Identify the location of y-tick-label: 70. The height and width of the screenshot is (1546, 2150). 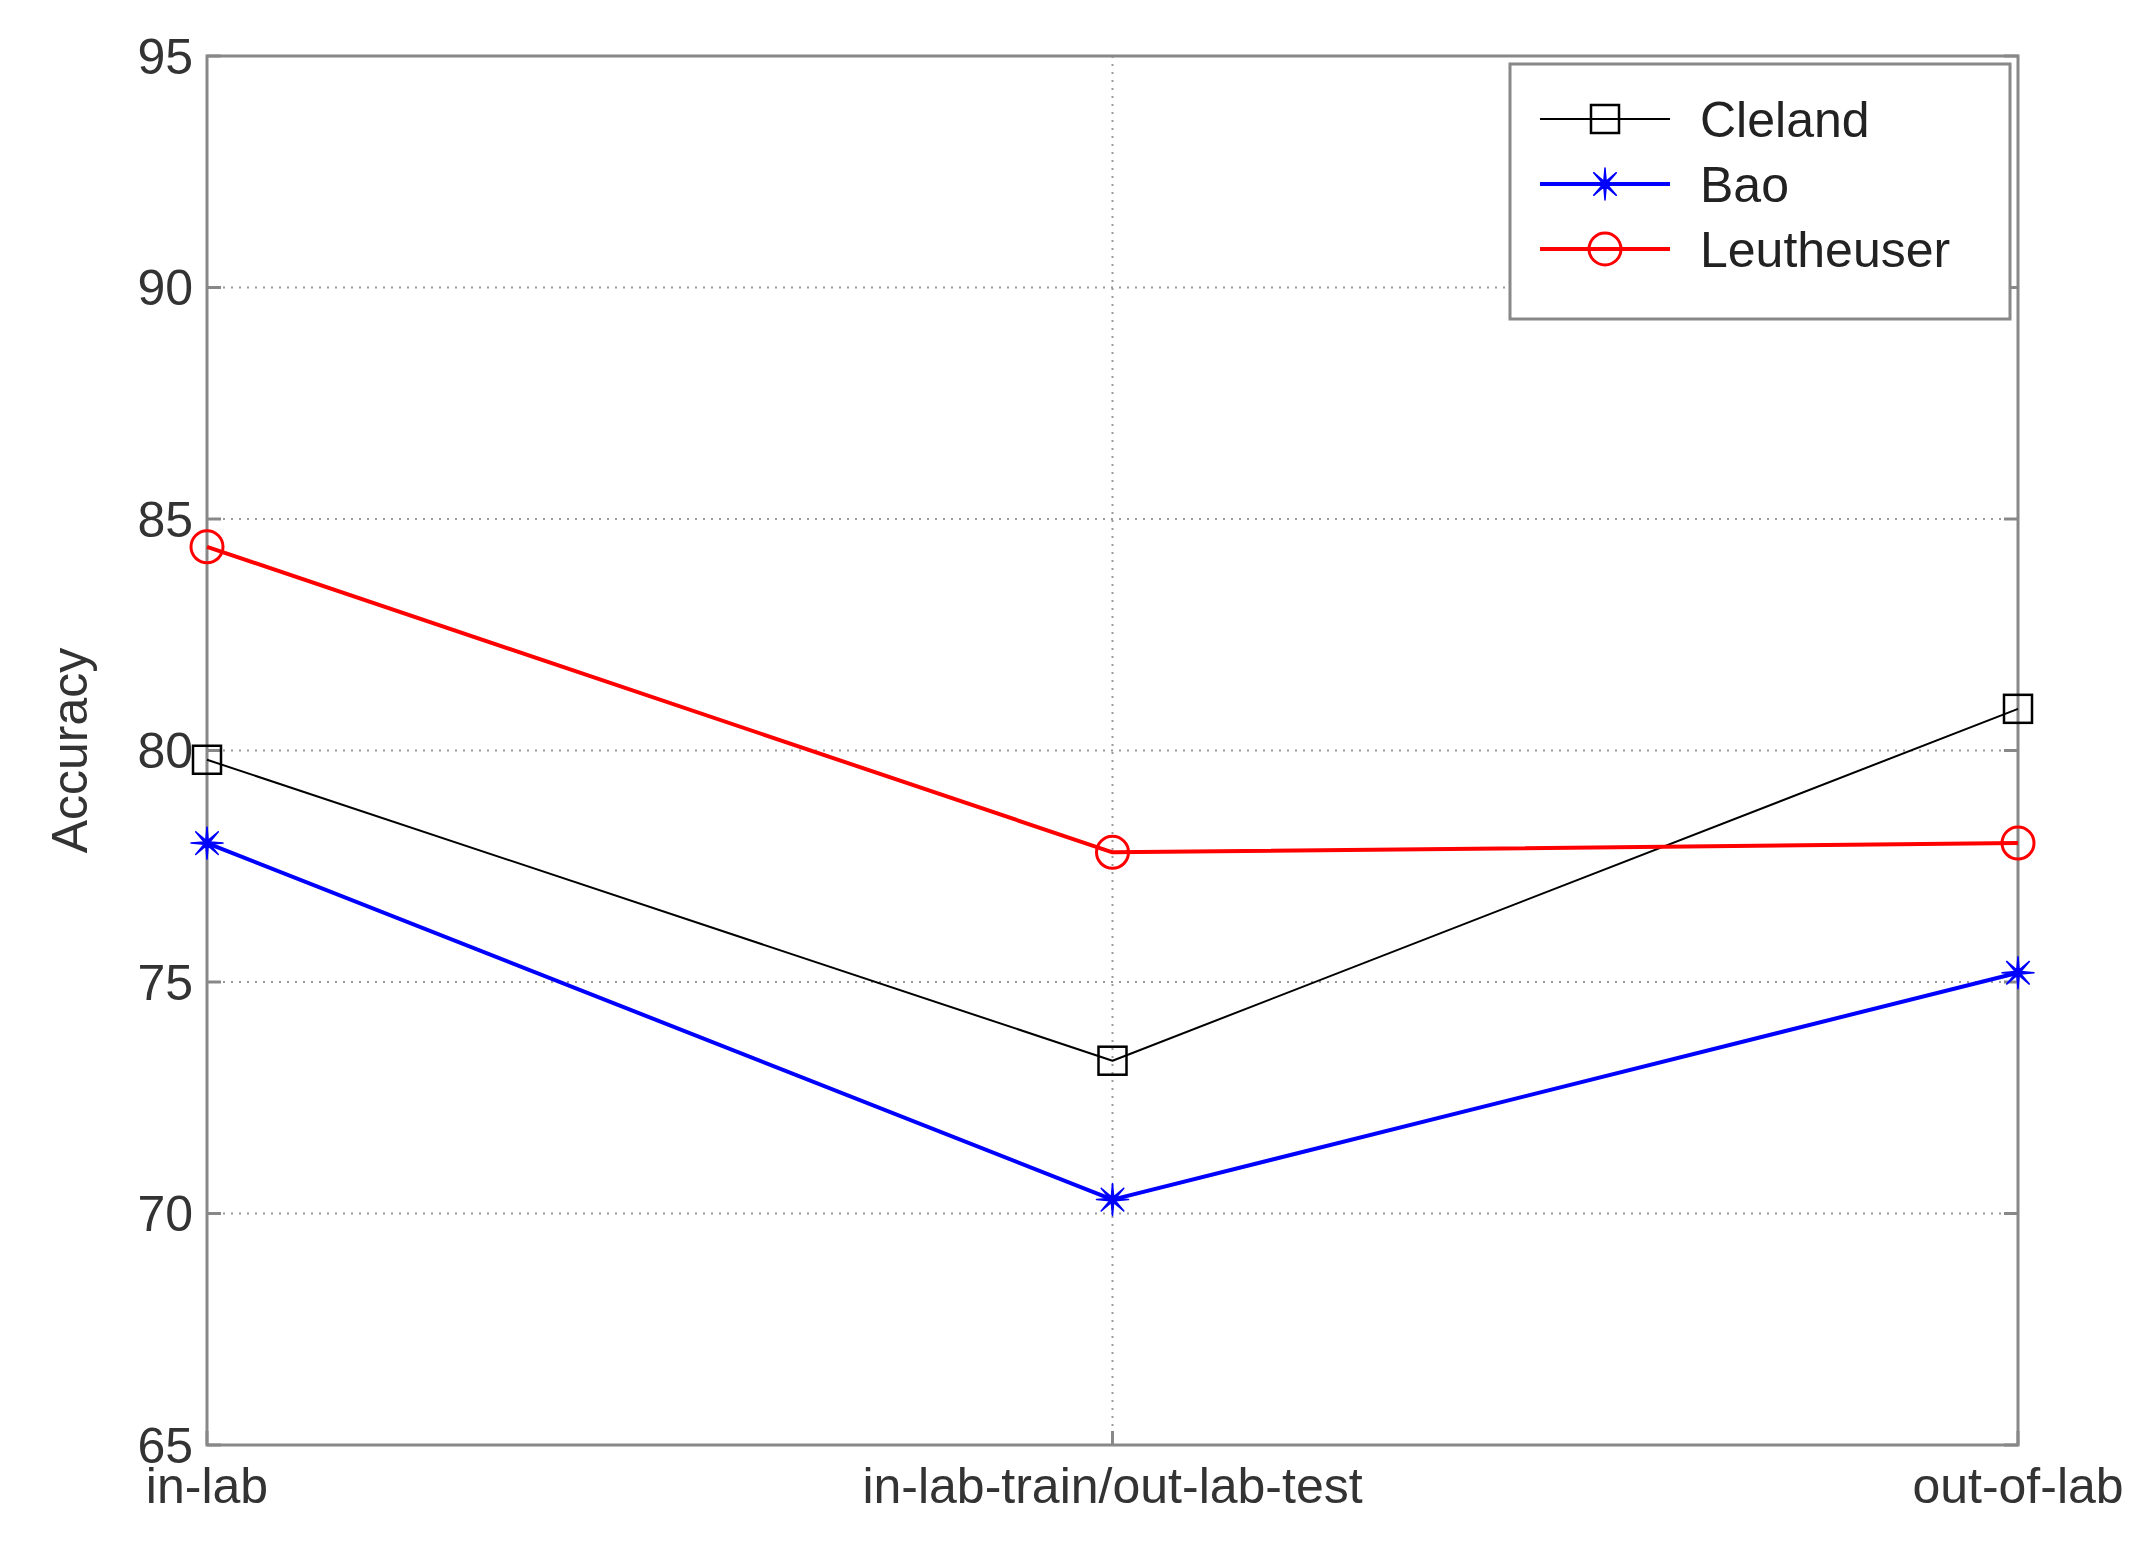
(165, 1214).